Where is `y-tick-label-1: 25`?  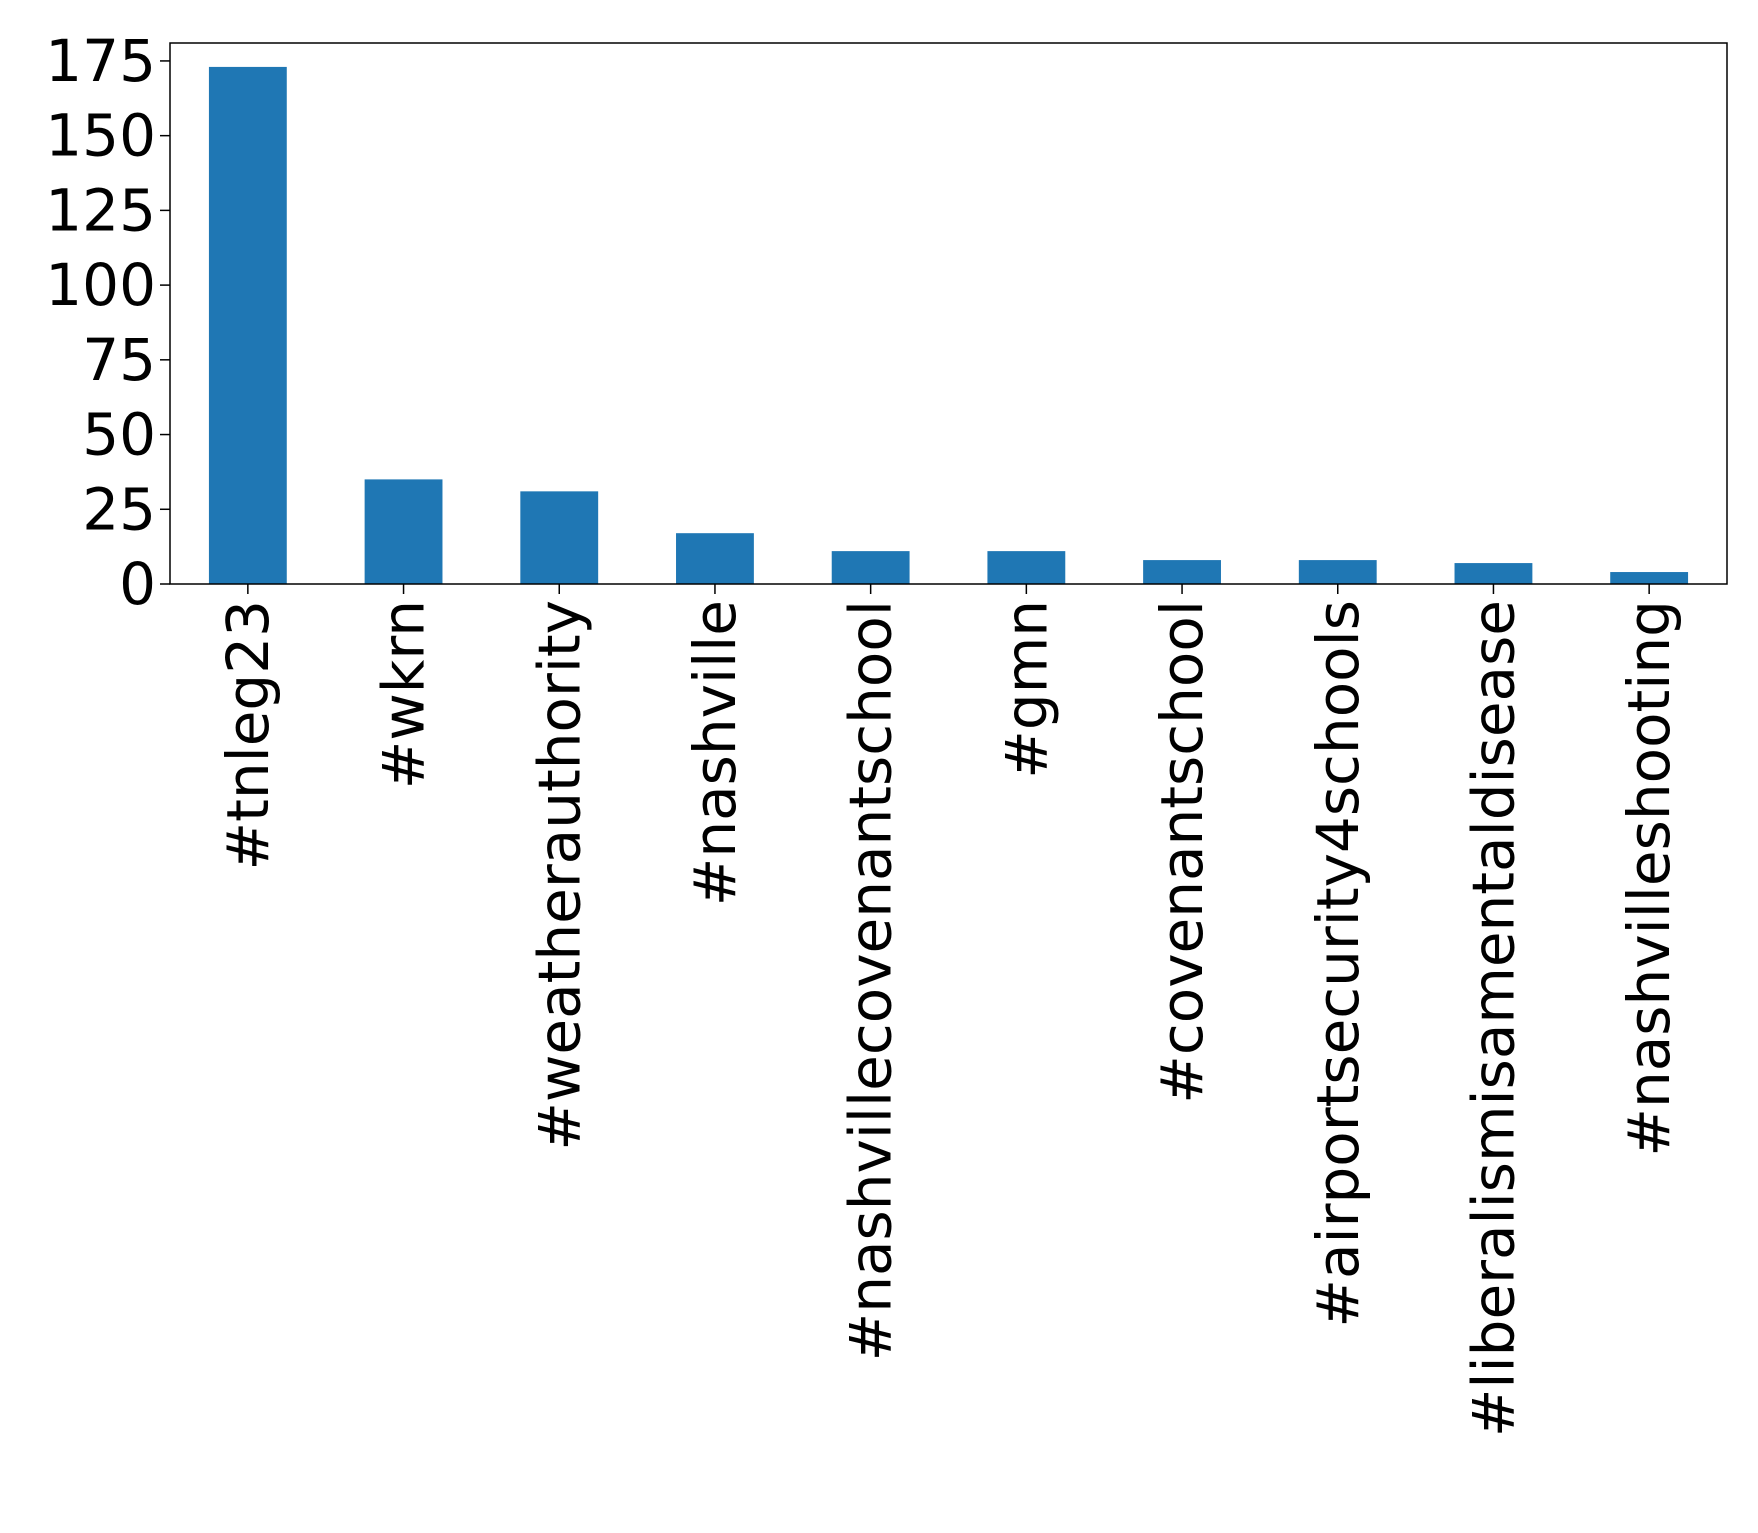 y-tick-label-1: 25 is located at coordinates (119, 509).